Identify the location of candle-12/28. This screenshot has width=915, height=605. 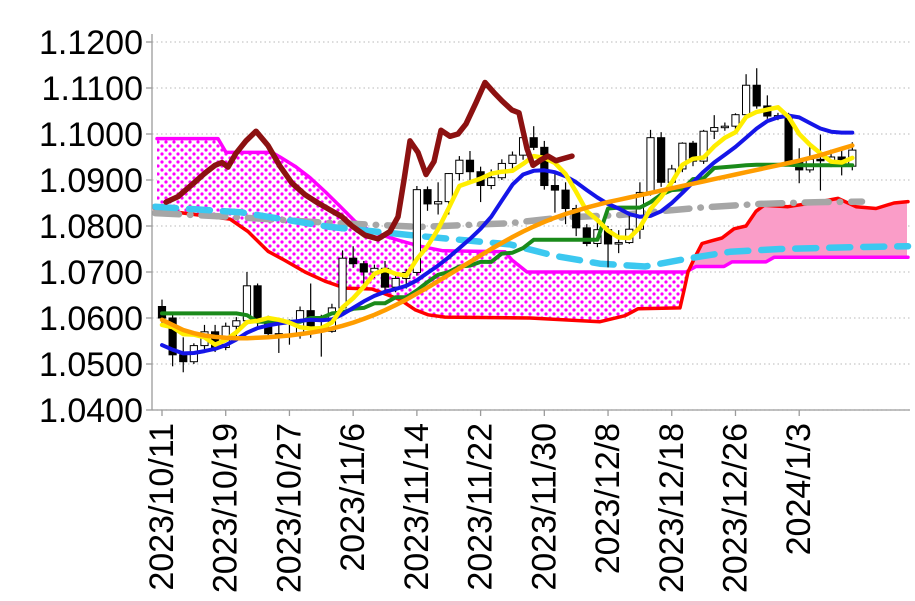
(756, 88).